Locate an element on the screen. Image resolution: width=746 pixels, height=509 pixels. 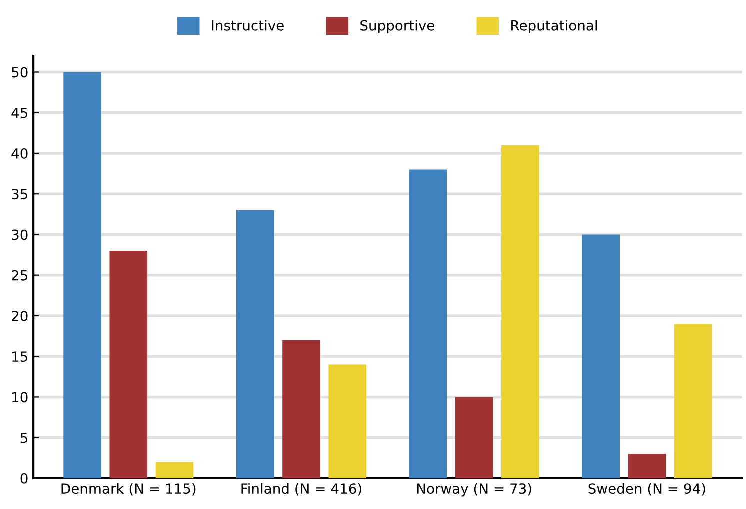
x-tick-label: Denmark (N = 115) is located at coordinates (129, 489).